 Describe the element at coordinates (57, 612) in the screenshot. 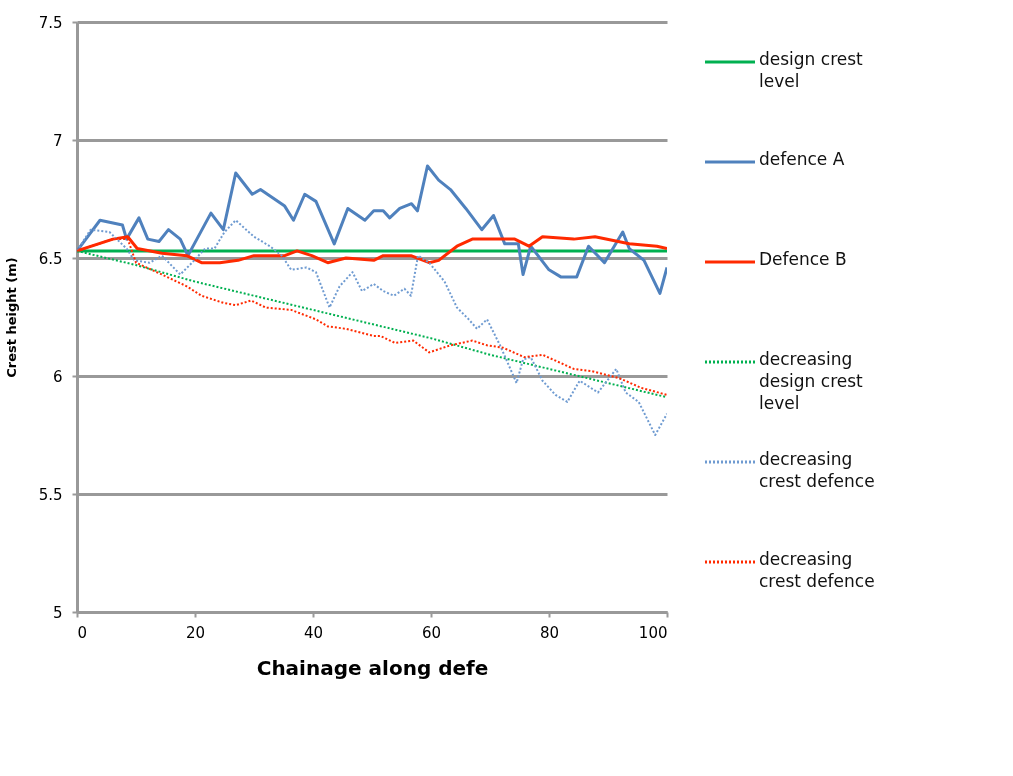

I see `y-tick-label: 5` at that location.